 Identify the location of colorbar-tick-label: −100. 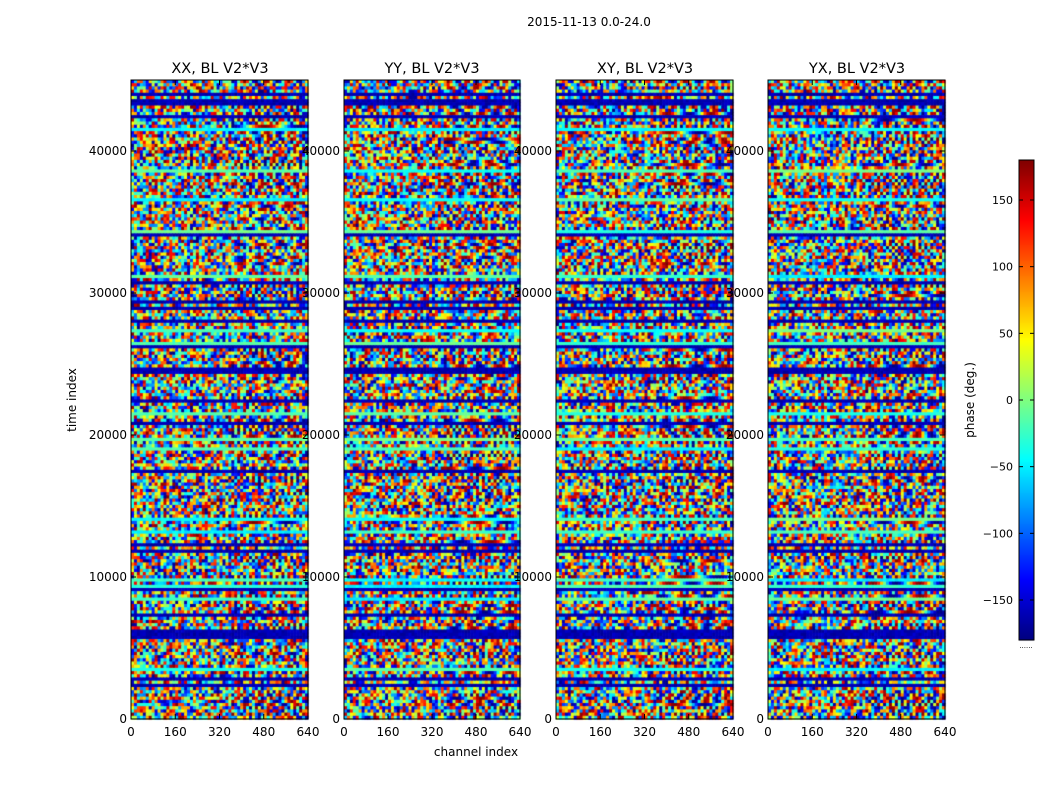
(998, 533).